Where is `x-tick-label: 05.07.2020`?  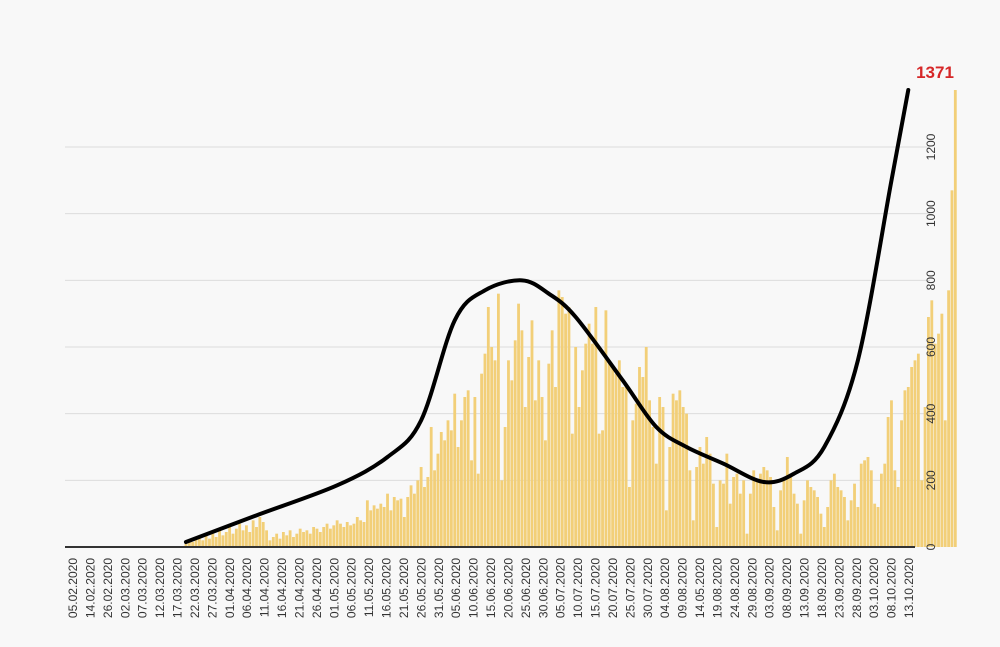 x-tick-label: 05.07.2020 is located at coordinates (561, 588).